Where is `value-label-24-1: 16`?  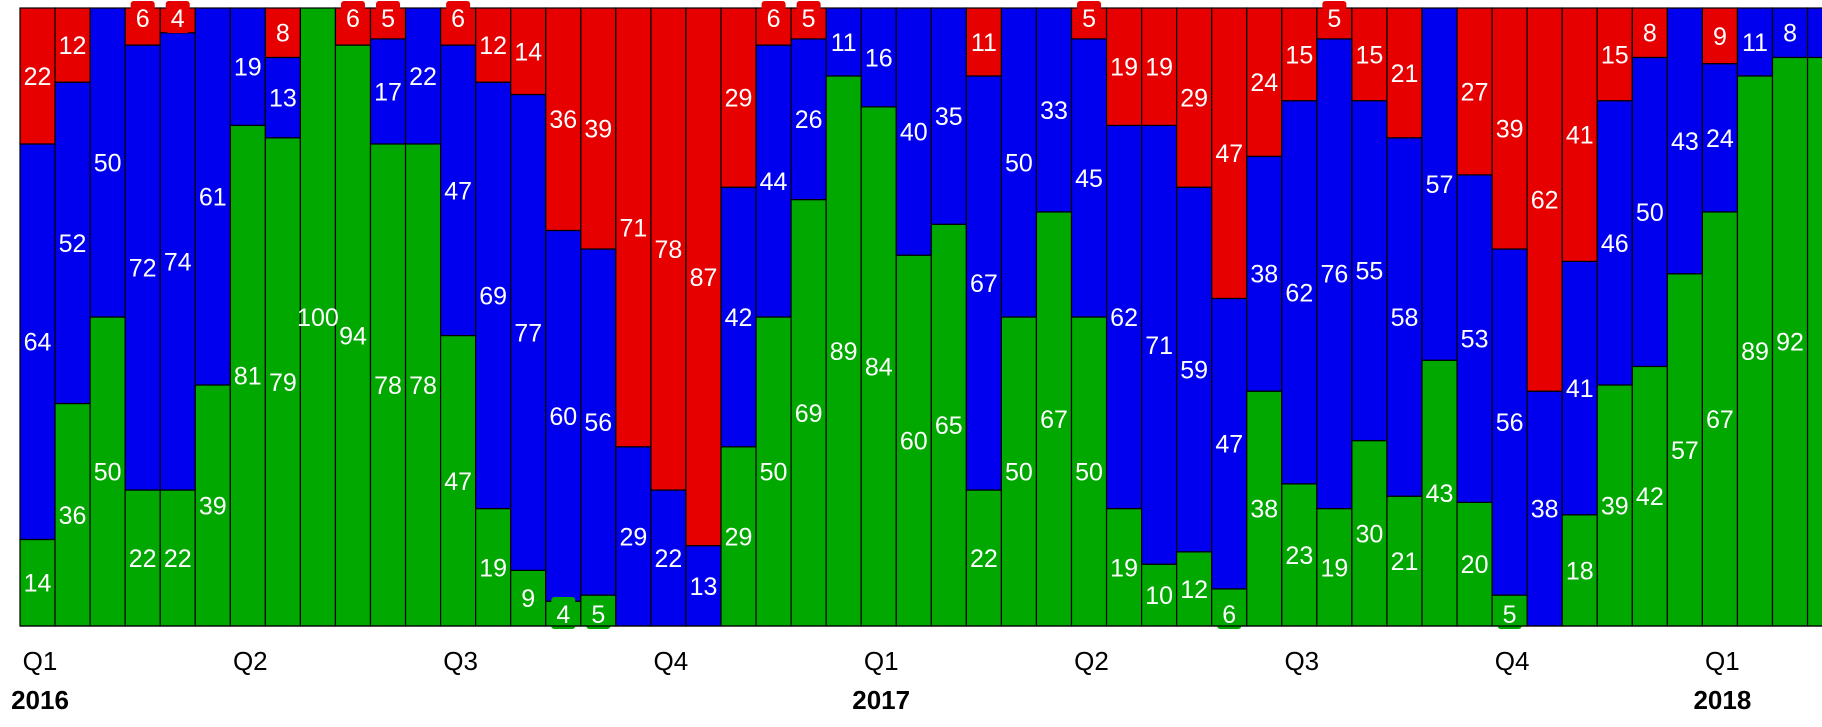
value-label-24-1: 16 is located at coordinates (879, 58).